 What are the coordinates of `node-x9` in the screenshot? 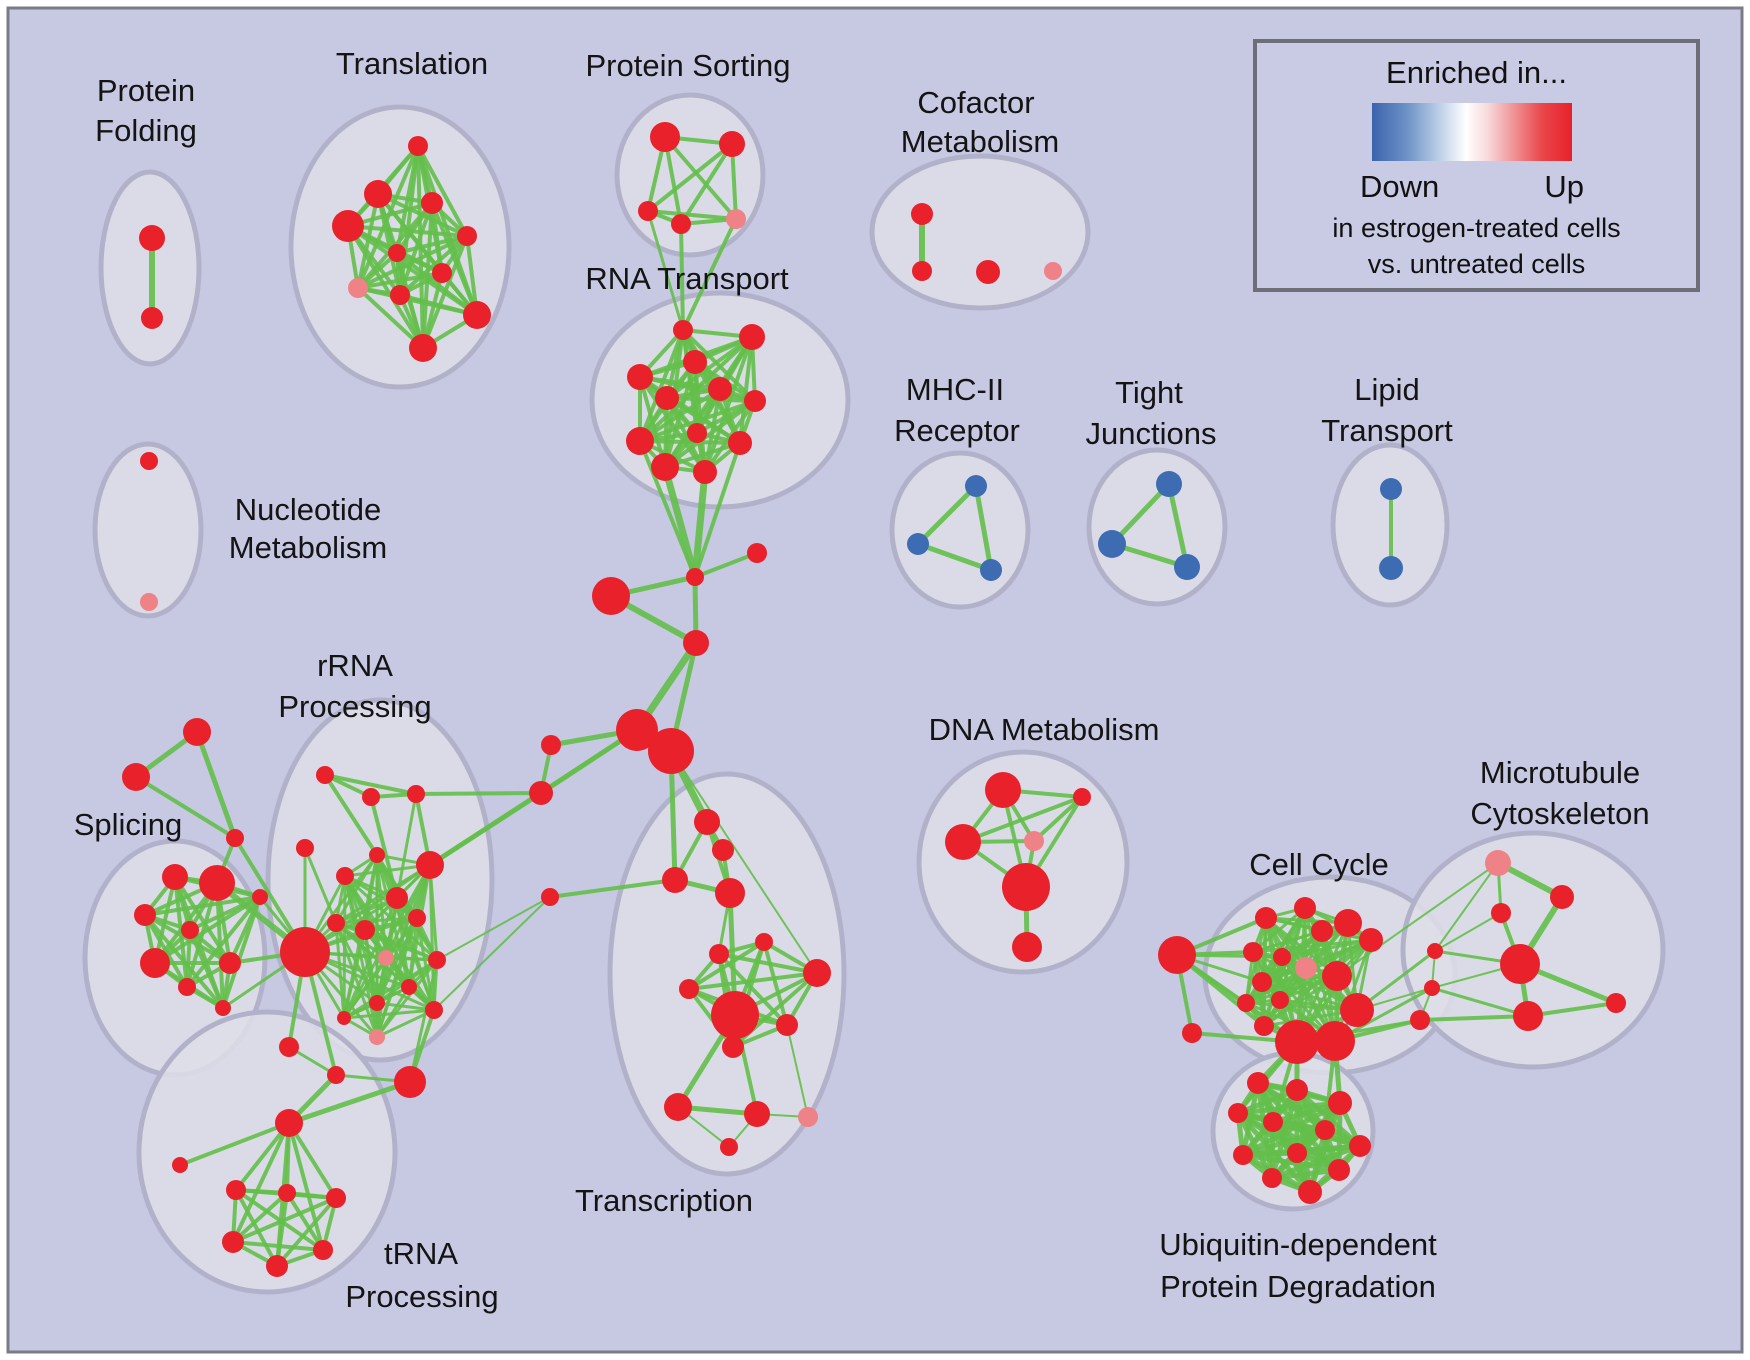 It's located at (787, 1025).